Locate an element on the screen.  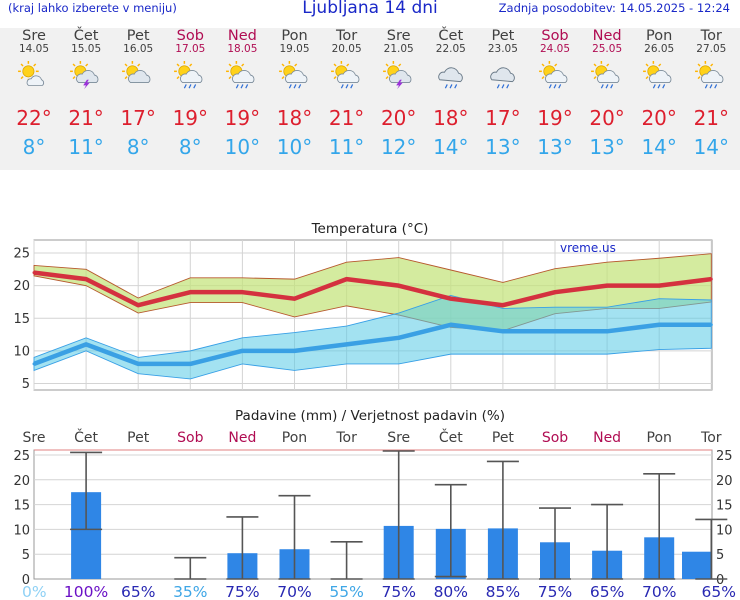
high-temp: 22° is located at coordinates (34, 118).